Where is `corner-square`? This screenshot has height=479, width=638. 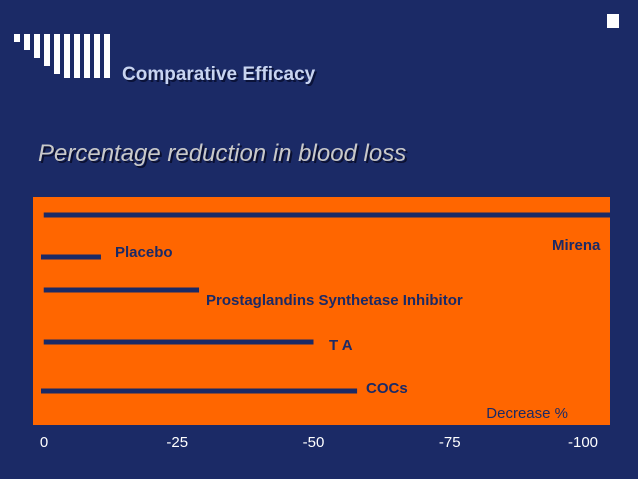 corner-square is located at coordinates (613, 21).